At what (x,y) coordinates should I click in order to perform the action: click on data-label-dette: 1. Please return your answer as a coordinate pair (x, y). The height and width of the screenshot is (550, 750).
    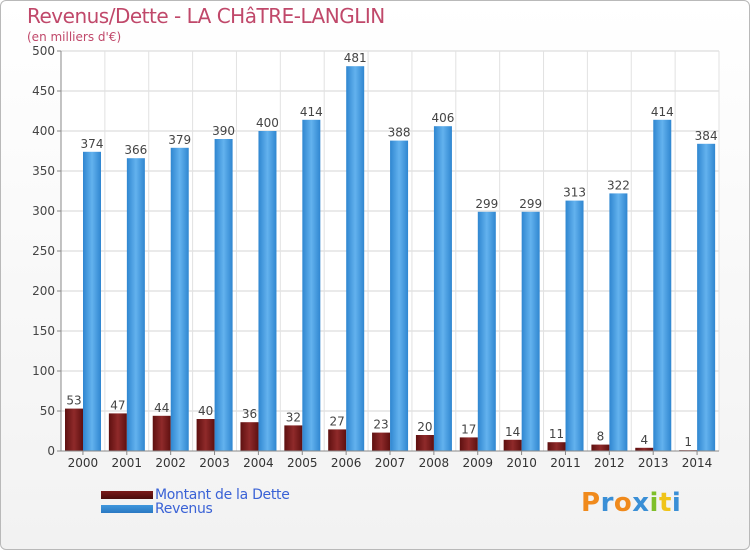
    Looking at the image, I should click on (688, 442).